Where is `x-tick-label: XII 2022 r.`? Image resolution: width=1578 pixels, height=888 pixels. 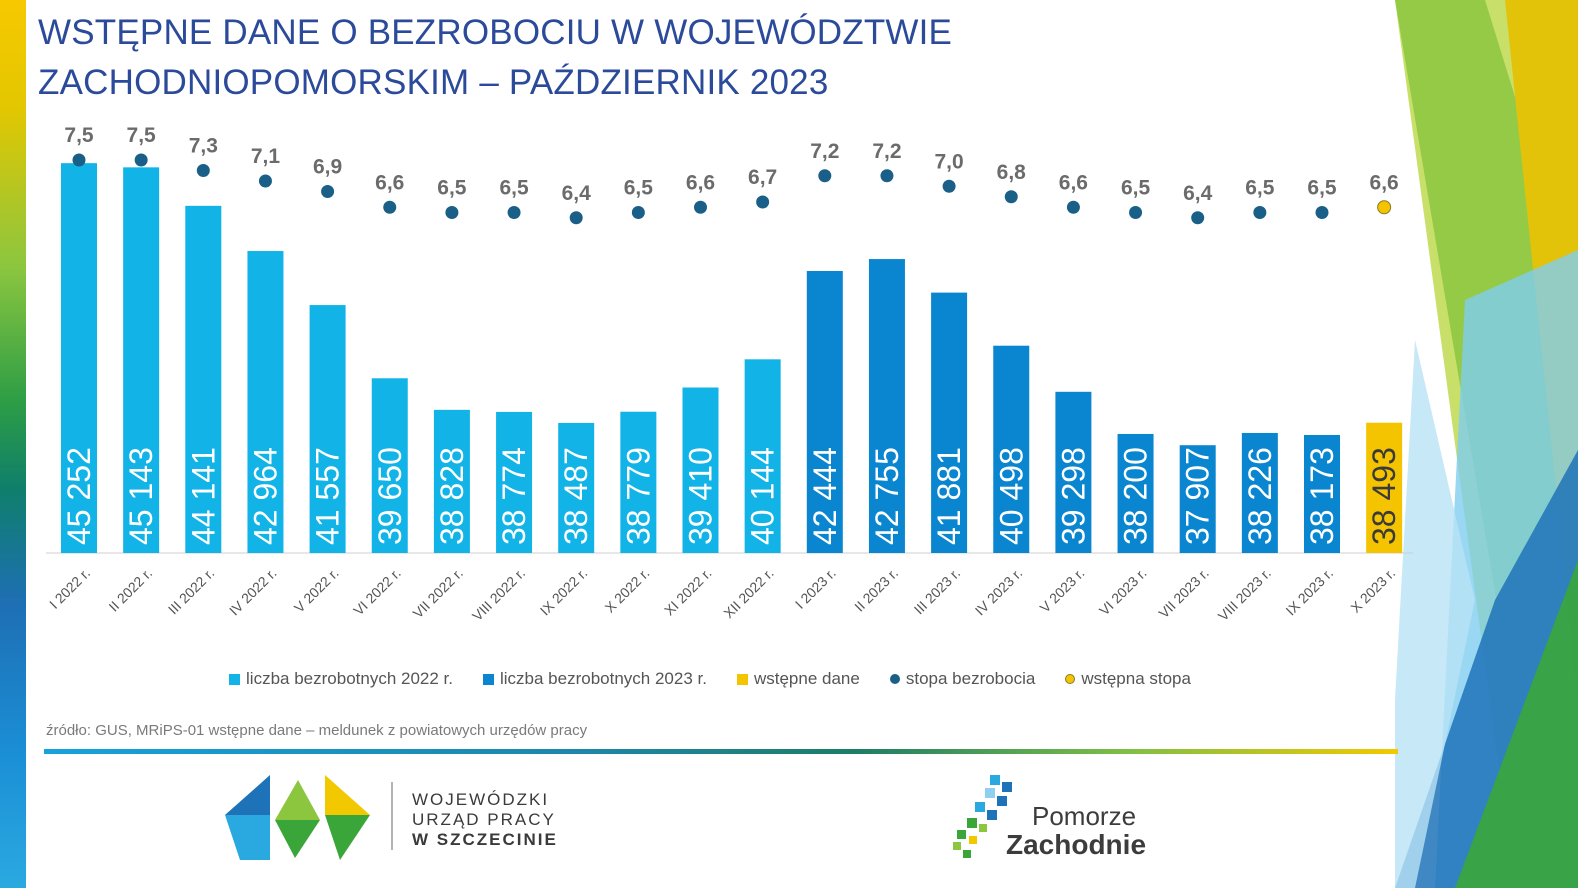
x-tick-label: XII 2022 r. is located at coordinates (748, 593).